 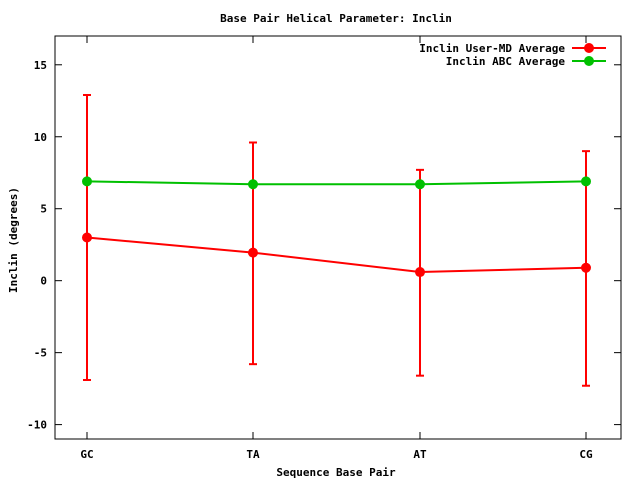 I want to click on x-tick-label: TA, so click(x=253, y=454).